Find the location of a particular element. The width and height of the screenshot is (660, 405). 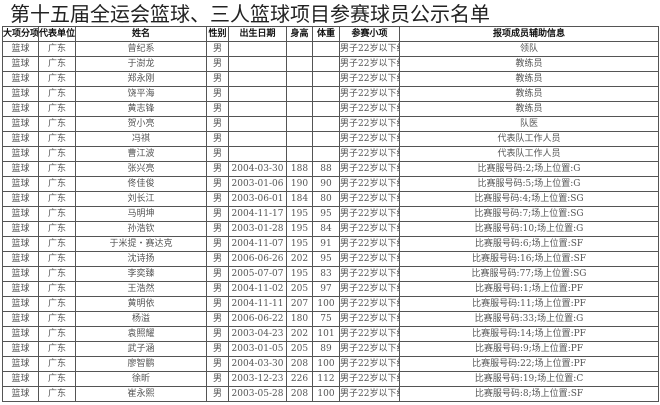

header-weight: 体重 is located at coordinates (326, 34).